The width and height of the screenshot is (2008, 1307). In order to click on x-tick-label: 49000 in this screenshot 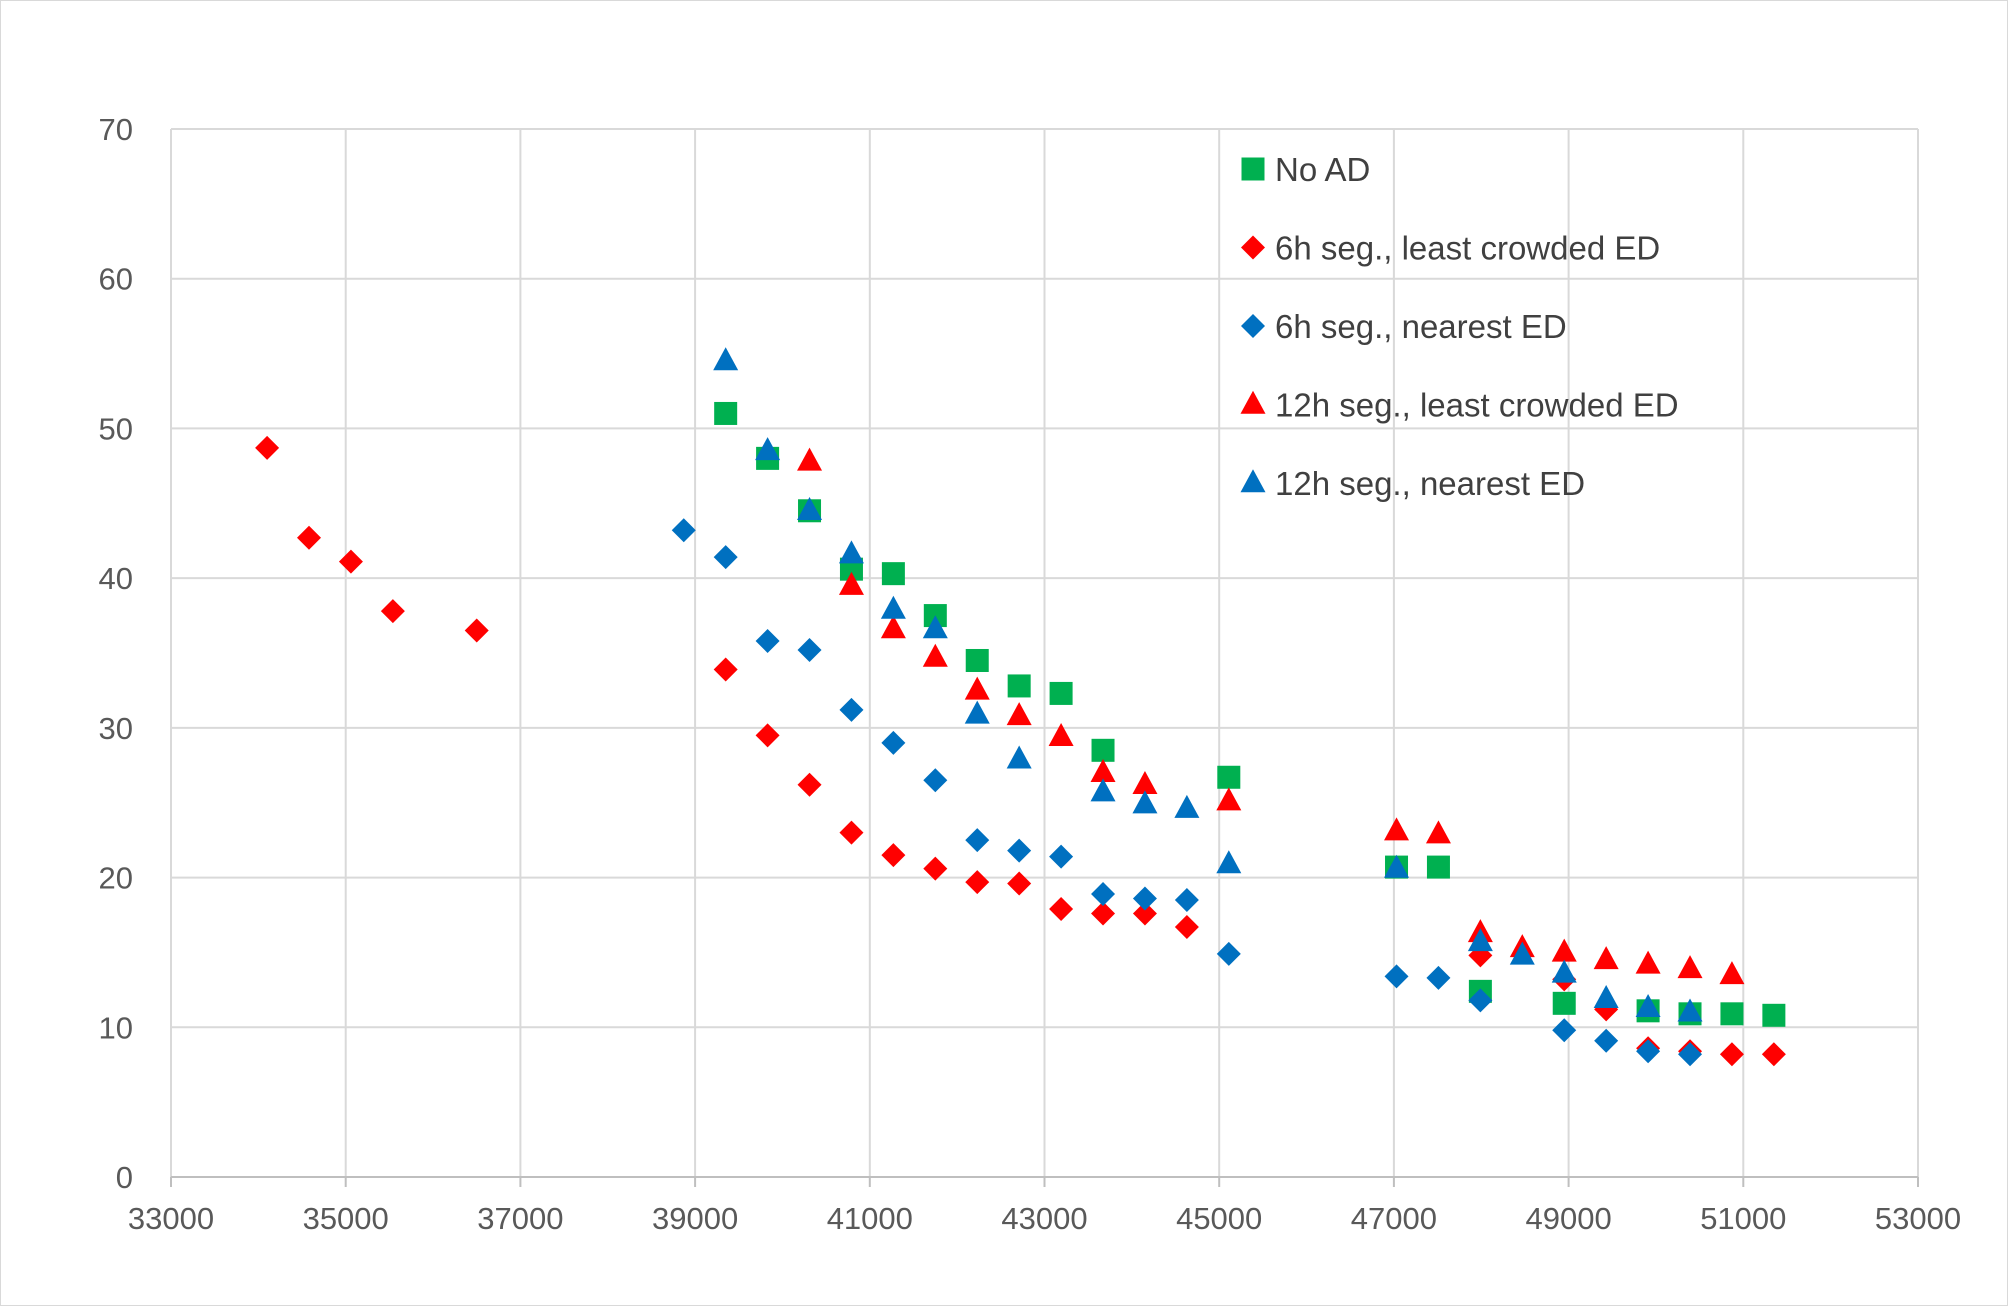, I will do `click(1568, 1218)`.